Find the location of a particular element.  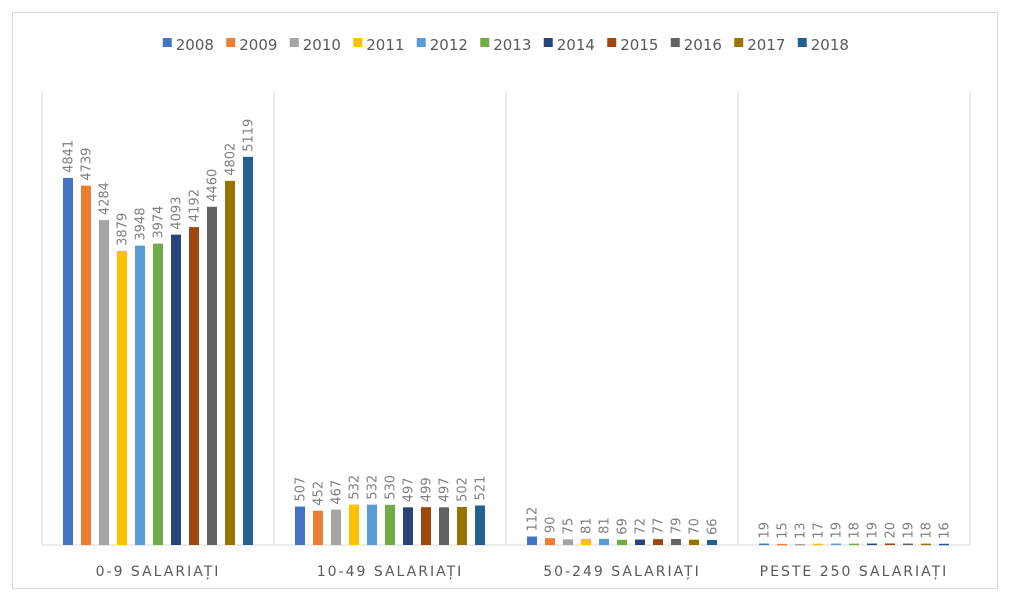

data-label: 3948 is located at coordinates (141, 224).